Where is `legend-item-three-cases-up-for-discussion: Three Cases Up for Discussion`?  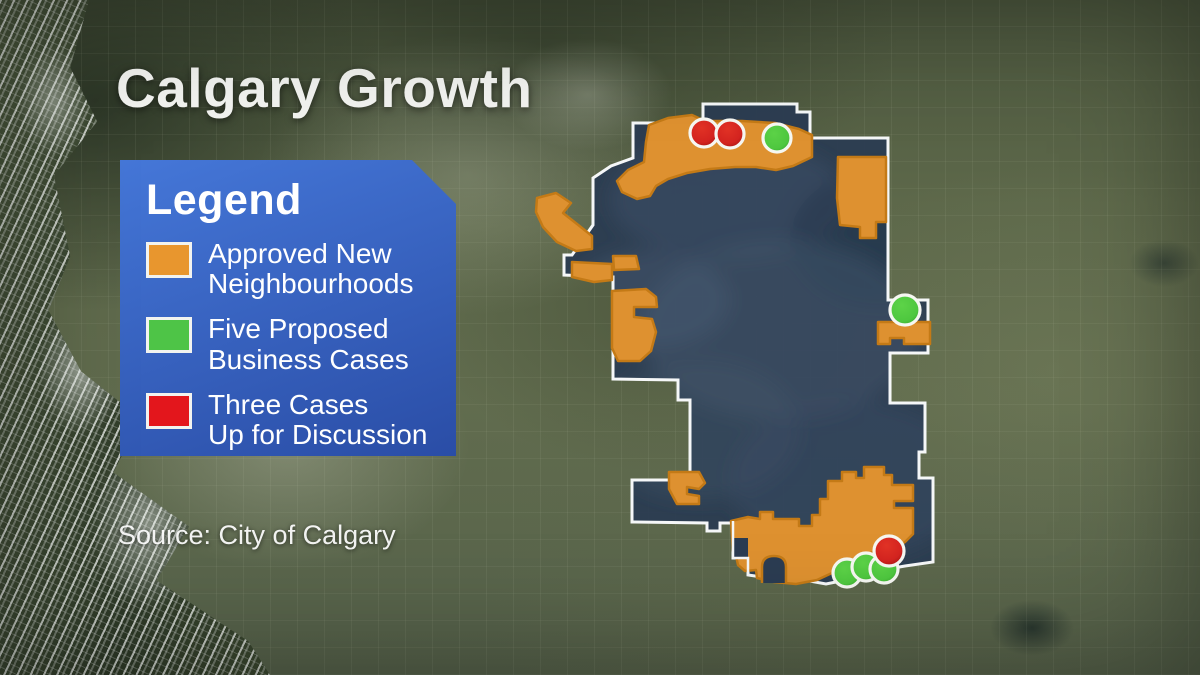 legend-item-three-cases-up-for-discussion: Three Cases Up for Discussion is located at coordinates (301, 420).